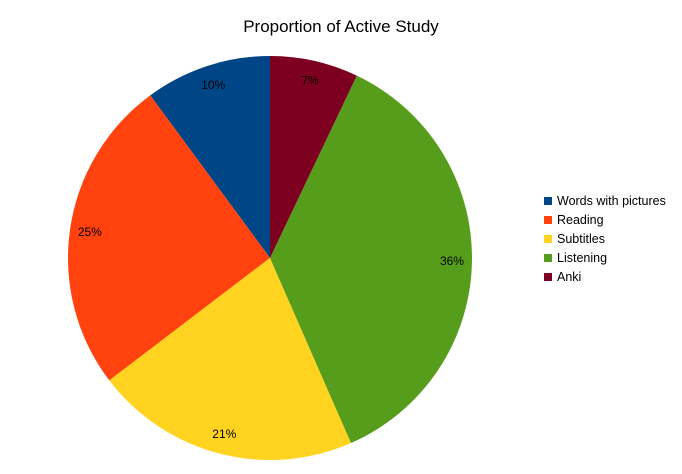 This screenshot has height=474, width=682. Describe the element at coordinates (213, 85) in the screenshot. I see `slice-label-words-with-pictures: 10%` at that location.